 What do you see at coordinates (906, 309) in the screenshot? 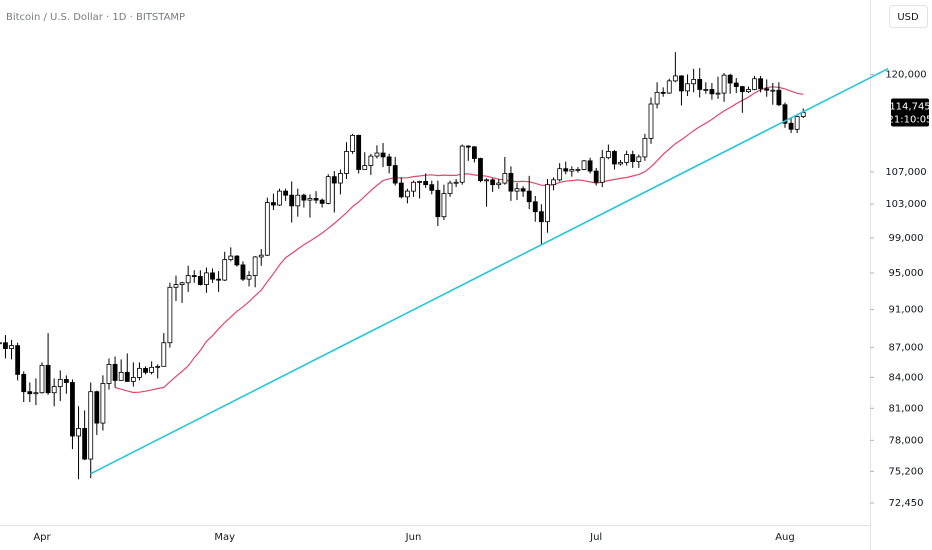
I see `y-tick-label: 91,000` at bounding box center [906, 309].